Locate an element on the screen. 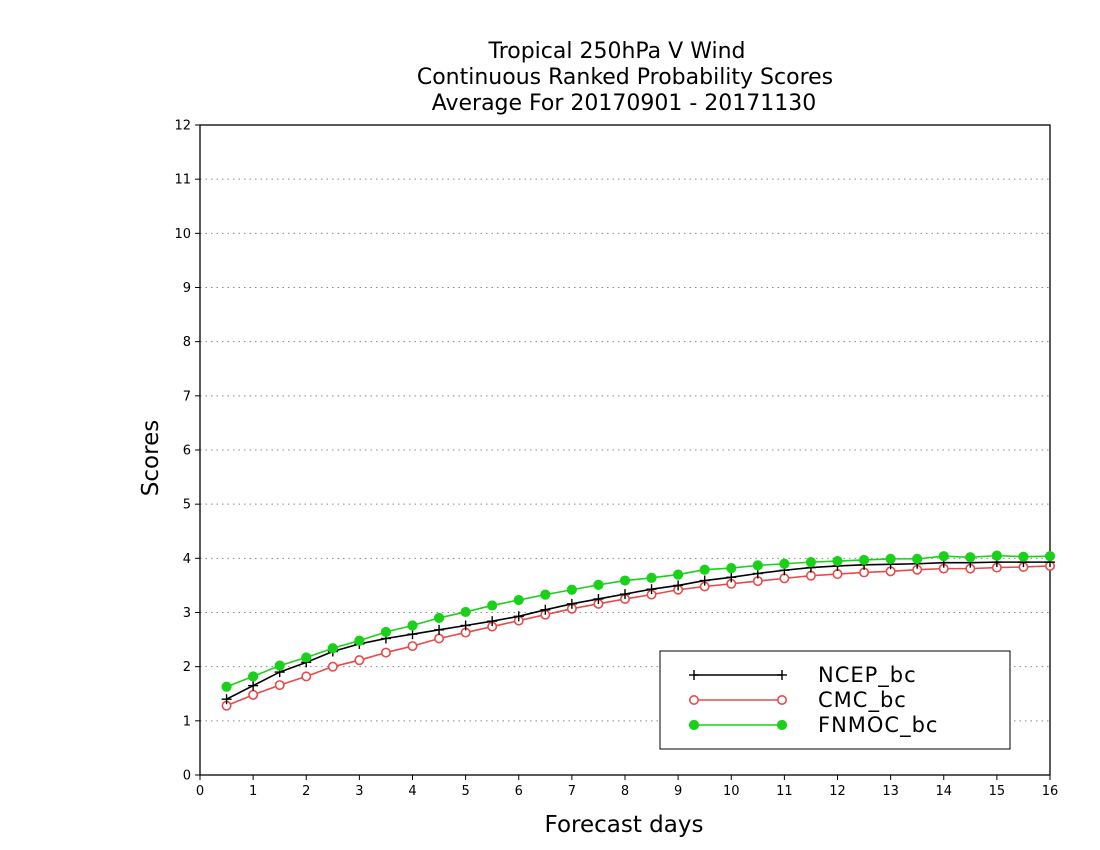  y-tick-label-4: 4 is located at coordinates (187, 559).